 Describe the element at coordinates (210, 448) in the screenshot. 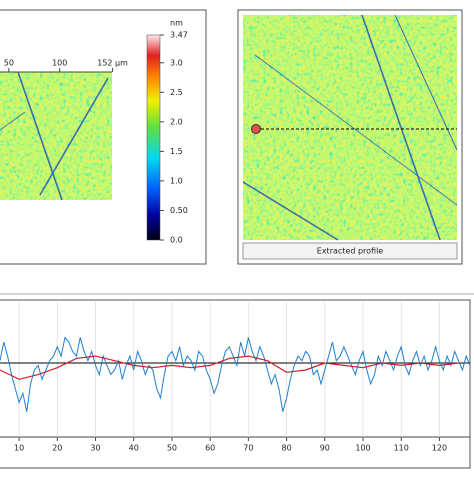

I see `x-tick-label: 60` at that location.